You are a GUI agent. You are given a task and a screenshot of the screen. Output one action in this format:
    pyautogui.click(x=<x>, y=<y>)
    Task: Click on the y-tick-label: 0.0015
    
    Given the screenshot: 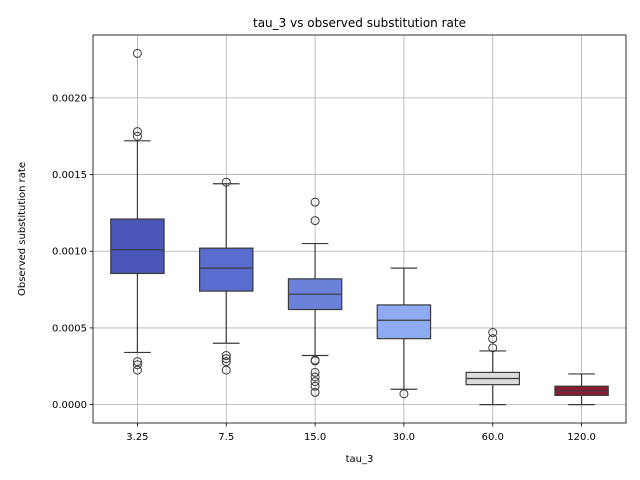 What is the action you would take?
    pyautogui.click(x=69, y=175)
    